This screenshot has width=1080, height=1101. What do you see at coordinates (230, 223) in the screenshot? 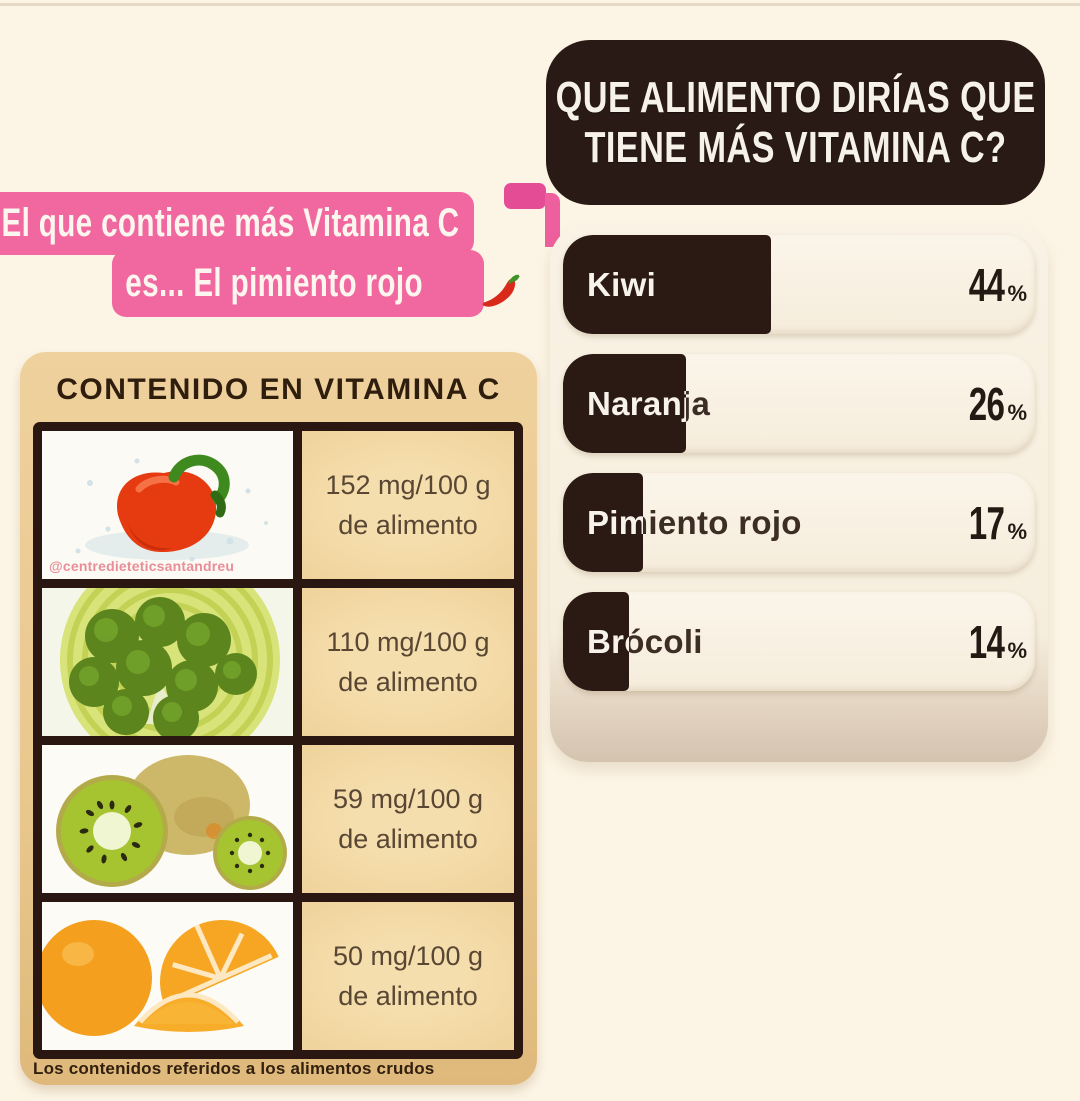
I see `answer-text-1: El que contiene más Vitamina C` at bounding box center [230, 223].